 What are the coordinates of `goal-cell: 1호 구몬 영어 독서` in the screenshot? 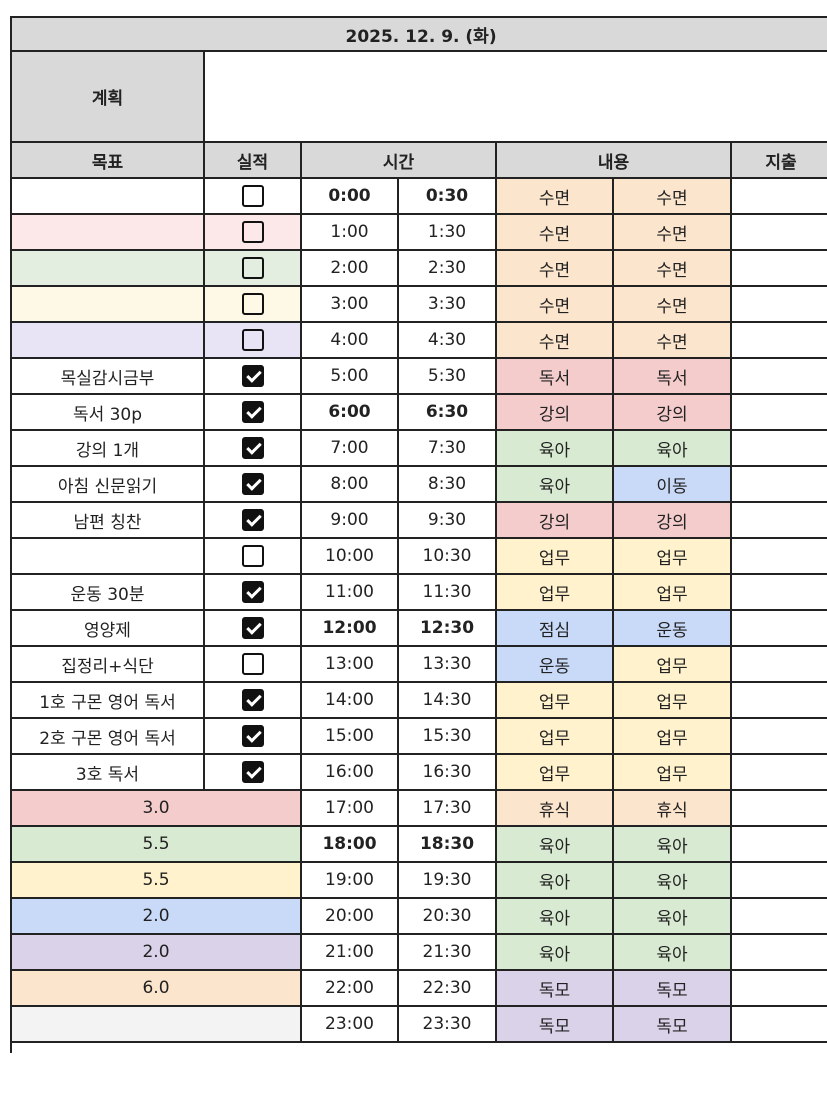 It's located at (107, 700).